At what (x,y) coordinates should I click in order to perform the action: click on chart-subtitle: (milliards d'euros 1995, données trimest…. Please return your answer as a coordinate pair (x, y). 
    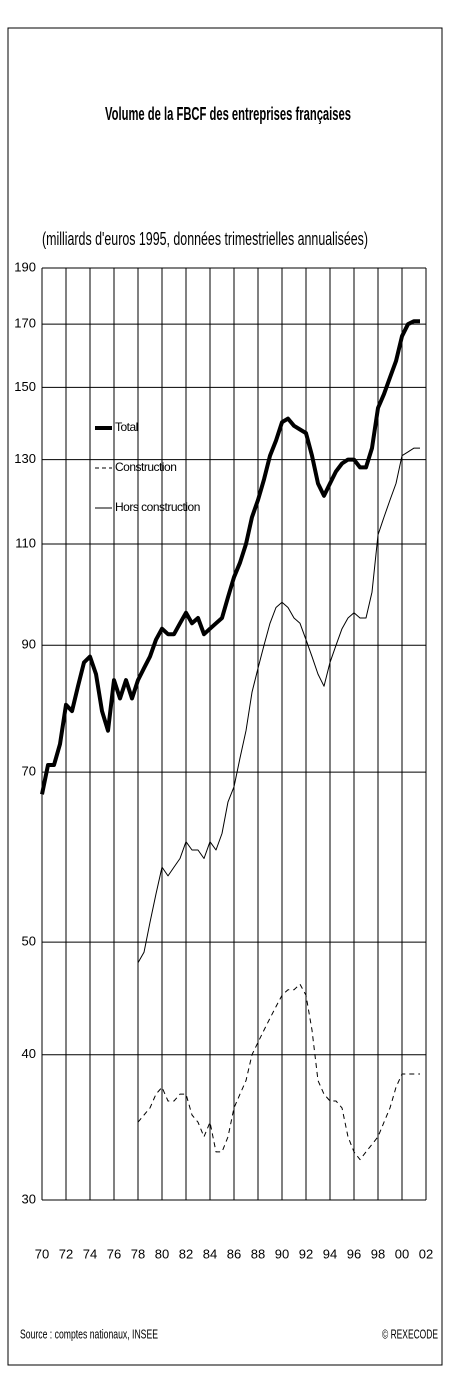
    Looking at the image, I should click on (205, 239).